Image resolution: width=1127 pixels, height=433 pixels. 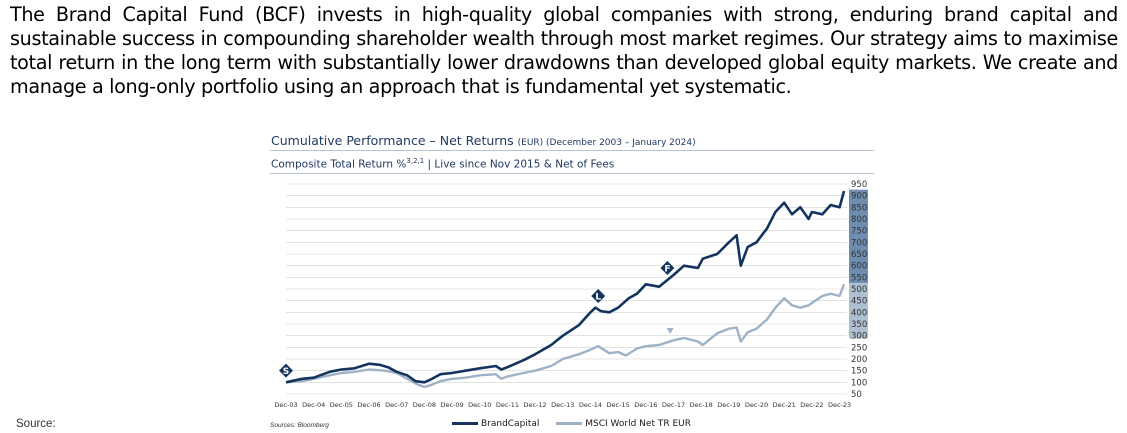 I want to click on x-tick-label-Dec-22: Dec-22, so click(x=811, y=405).